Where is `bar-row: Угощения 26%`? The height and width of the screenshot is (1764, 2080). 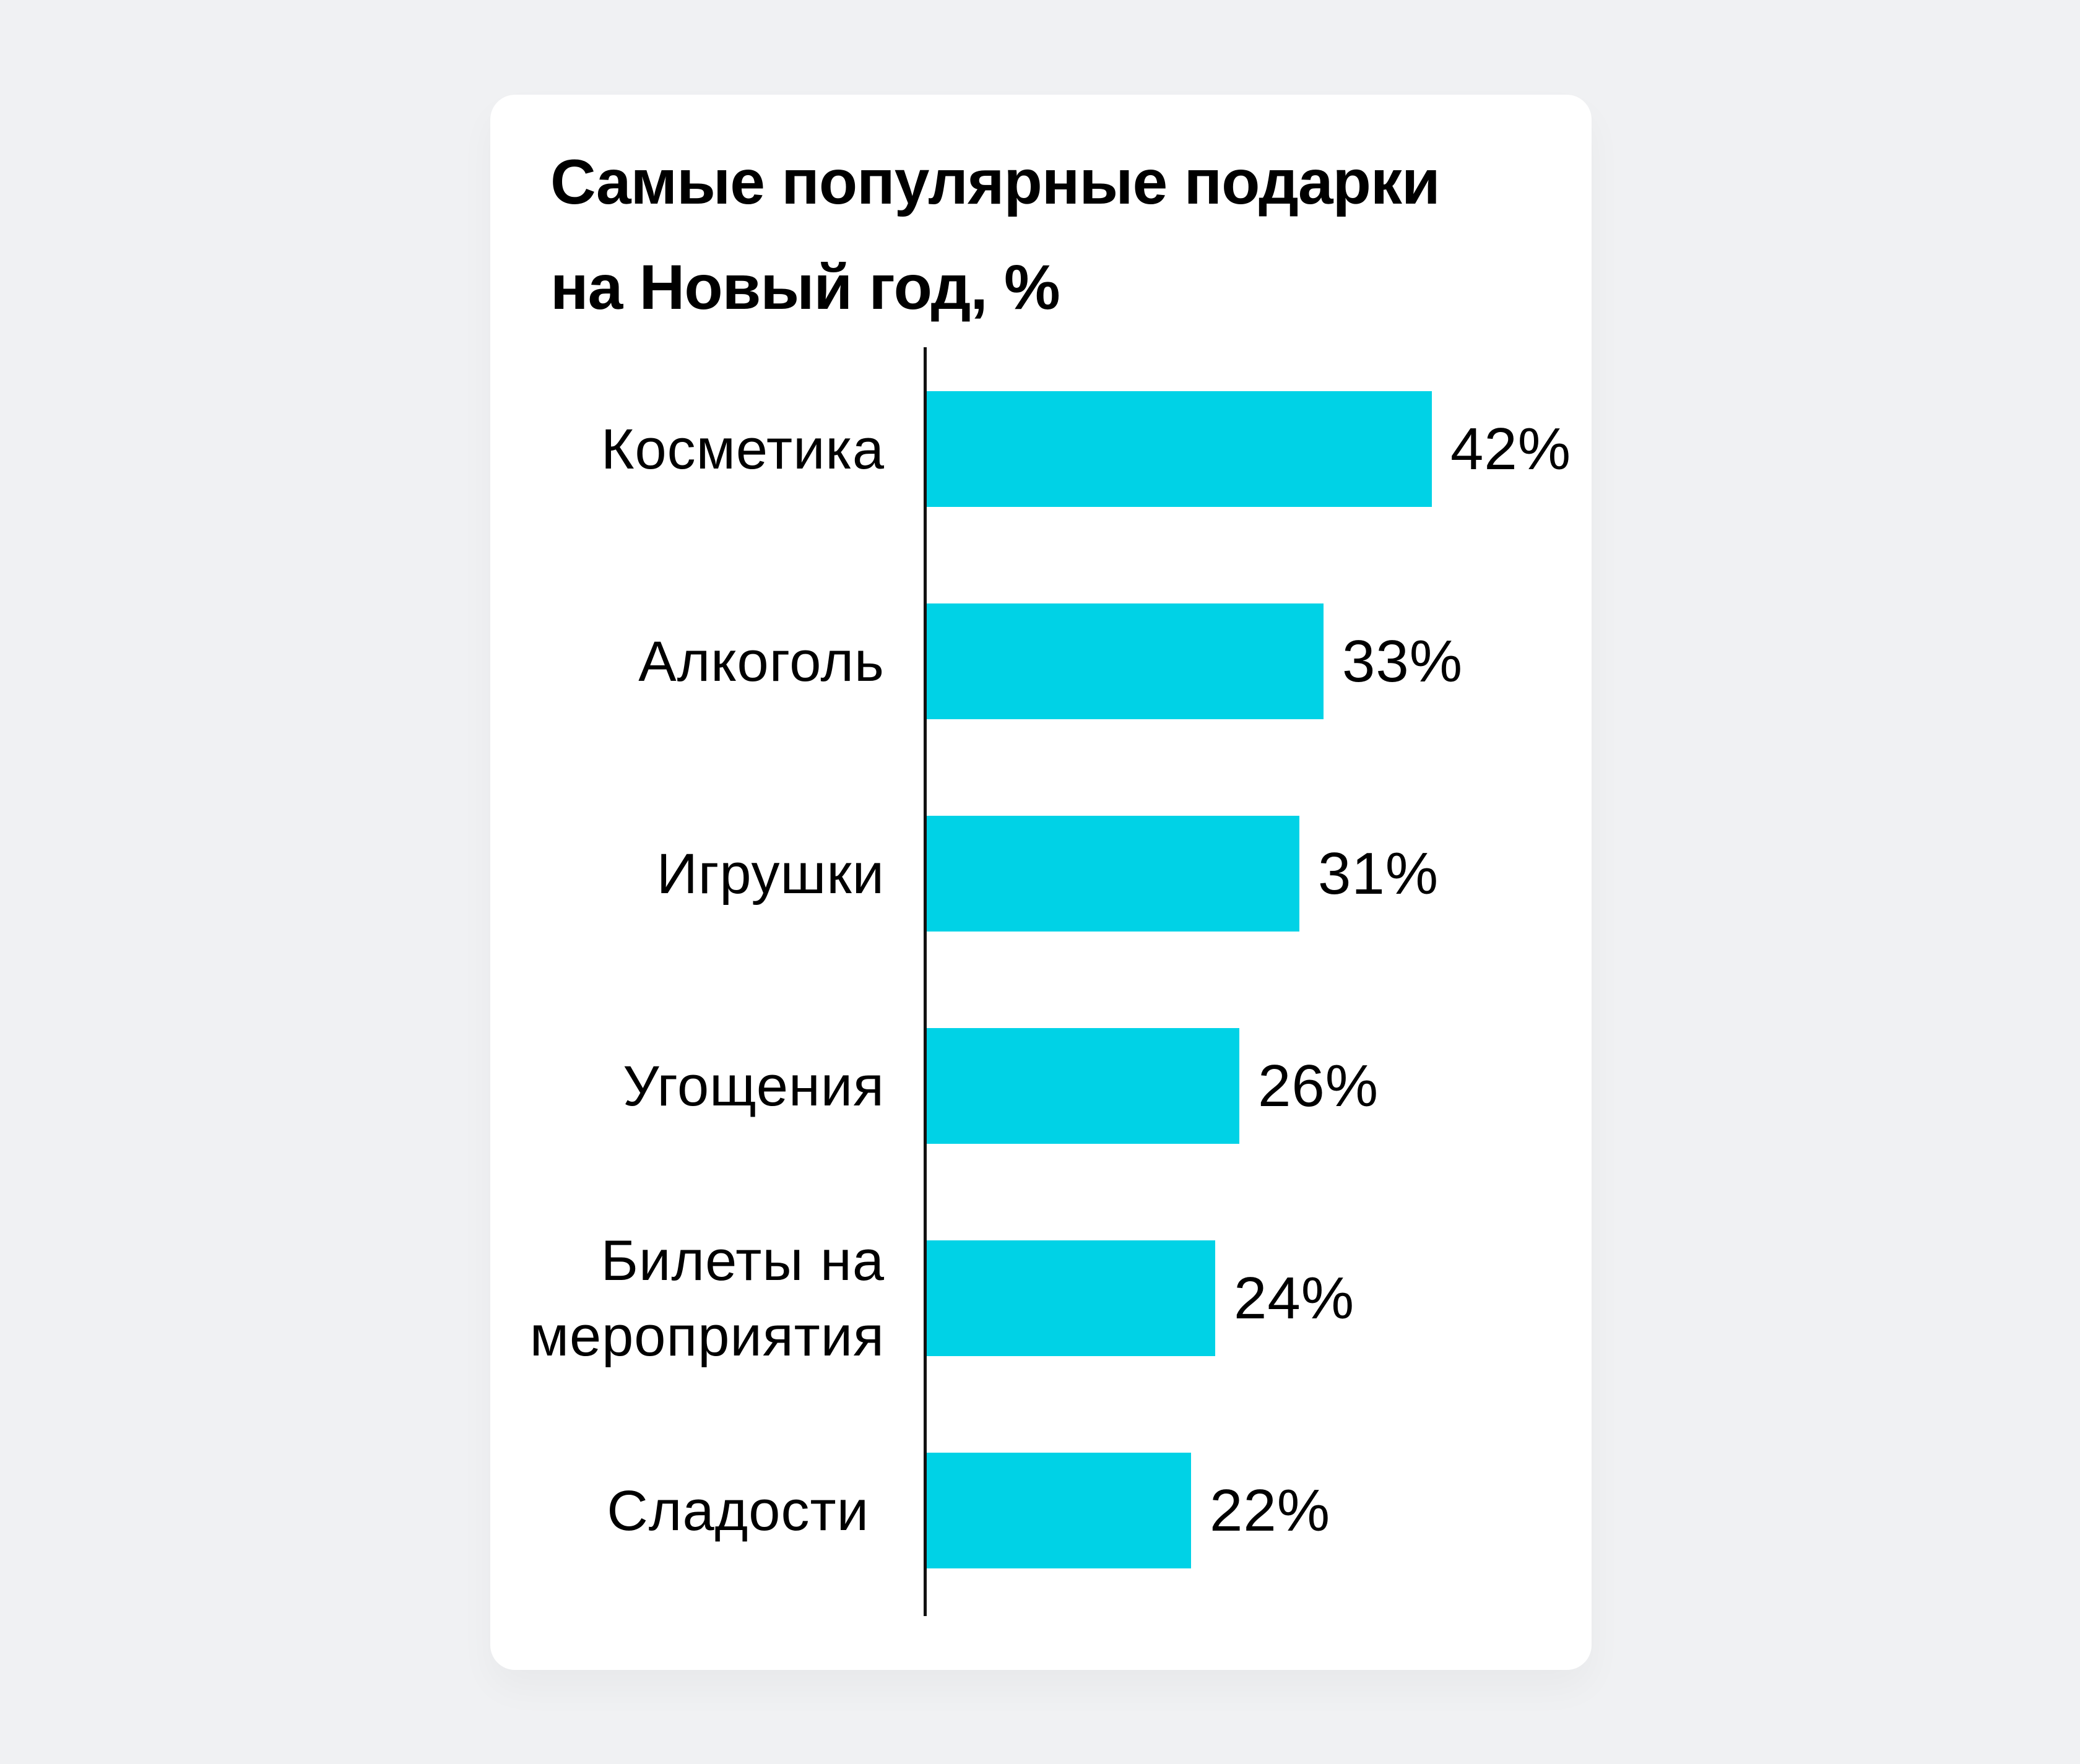
bar-row: Угощения 26% is located at coordinates (1041, 1086).